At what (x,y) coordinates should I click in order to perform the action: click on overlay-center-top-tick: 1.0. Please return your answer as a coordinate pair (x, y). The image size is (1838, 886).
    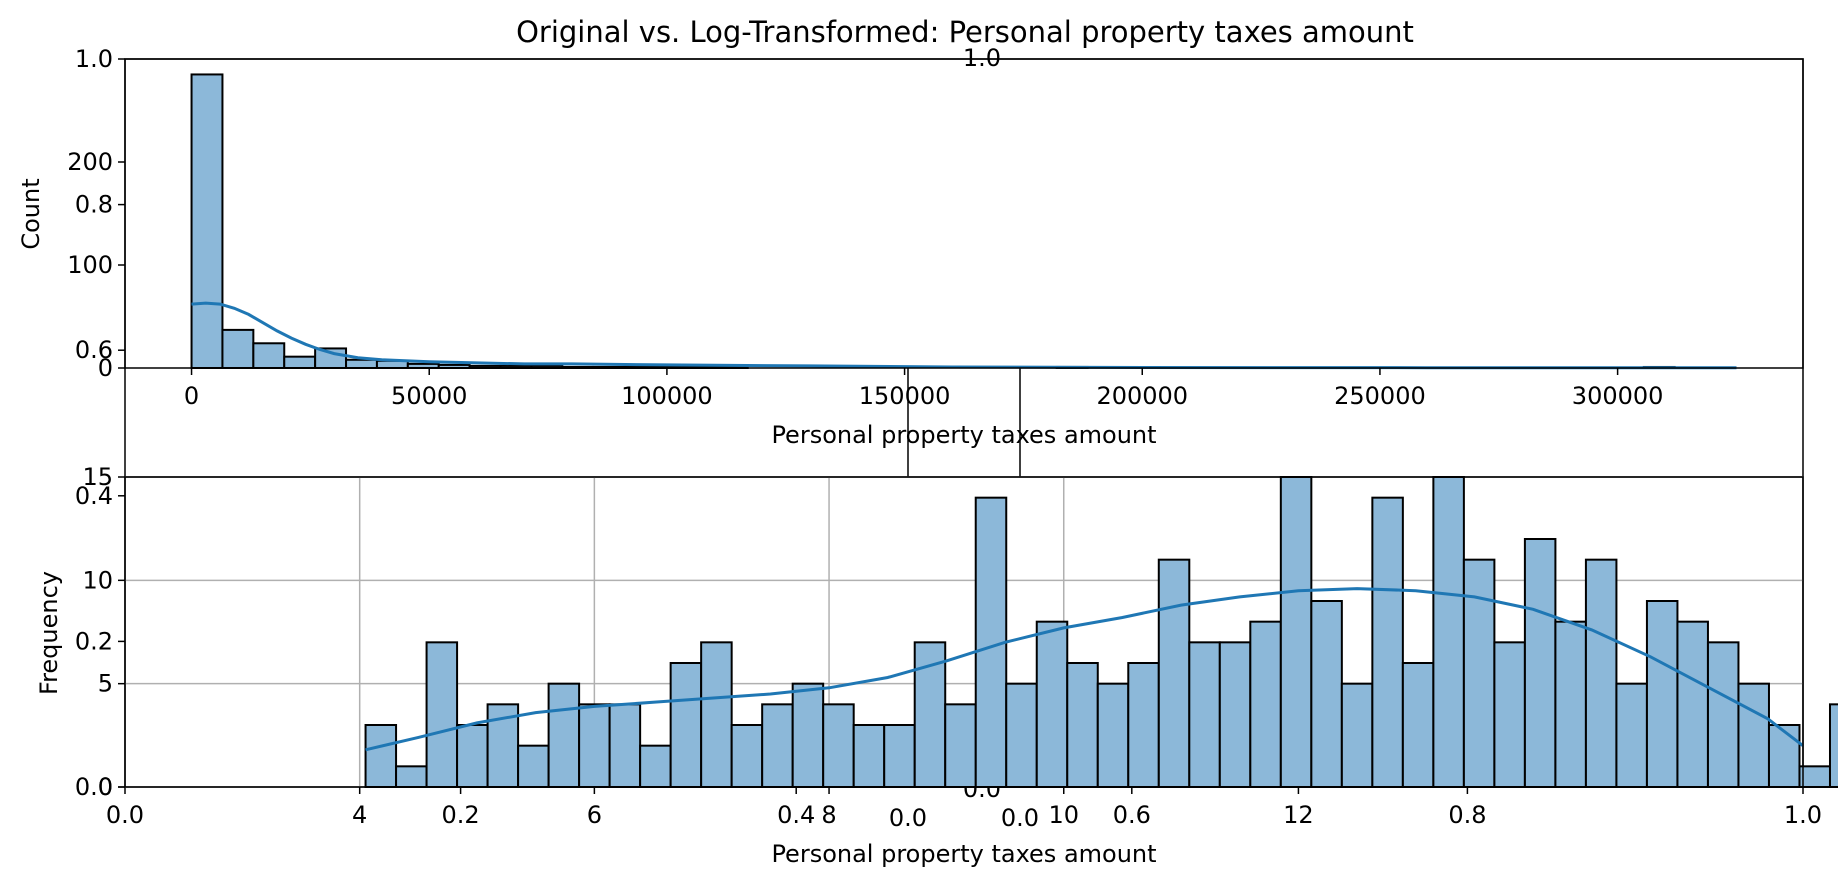
    Looking at the image, I should click on (982, 58).